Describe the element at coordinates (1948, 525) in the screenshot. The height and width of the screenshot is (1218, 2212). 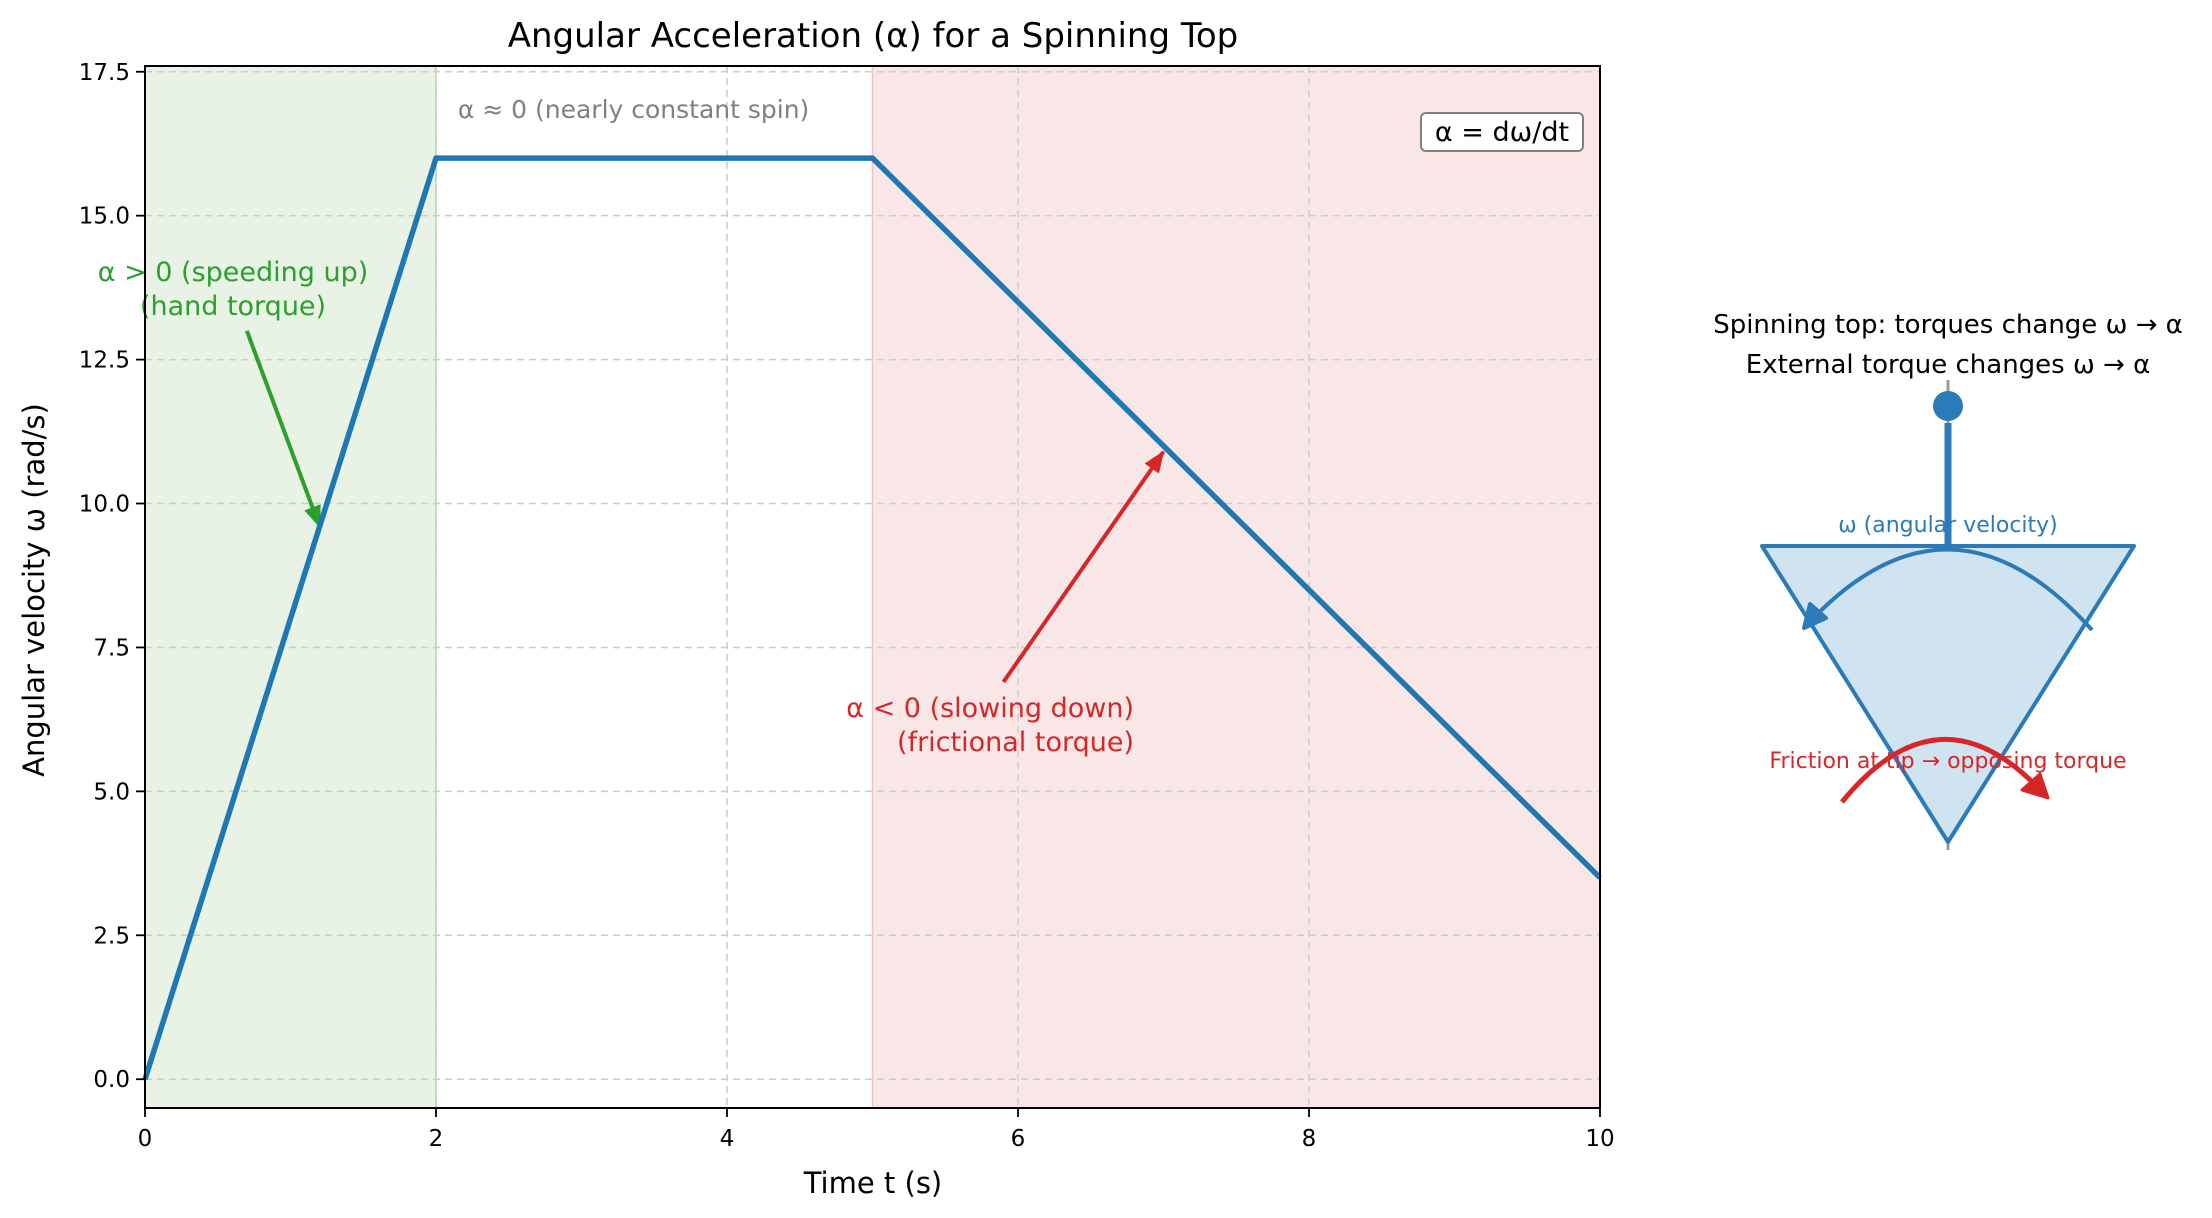
I see `omega-label: ω (angular velocity)` at that location.